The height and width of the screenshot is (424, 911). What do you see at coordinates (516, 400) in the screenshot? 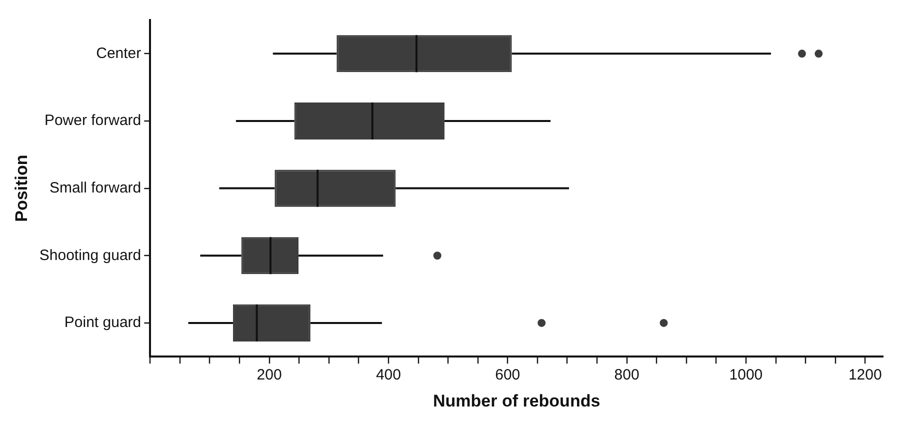
I see `x-axis-title: Number of rebounds` at bounding box center [516, 400].